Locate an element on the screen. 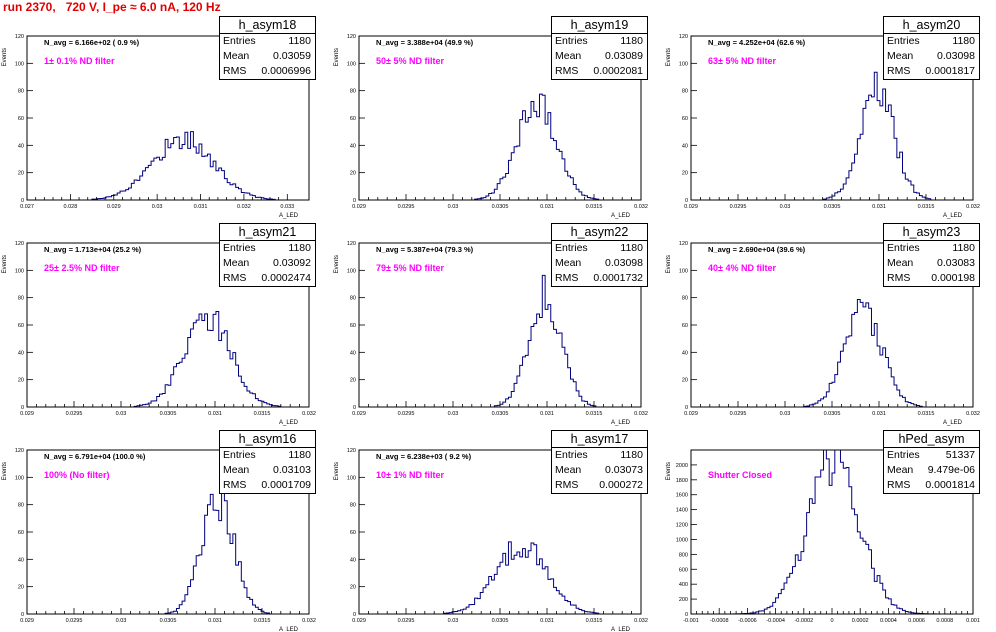  mean-value: 0.03103 is located at coordinates (292, 470).